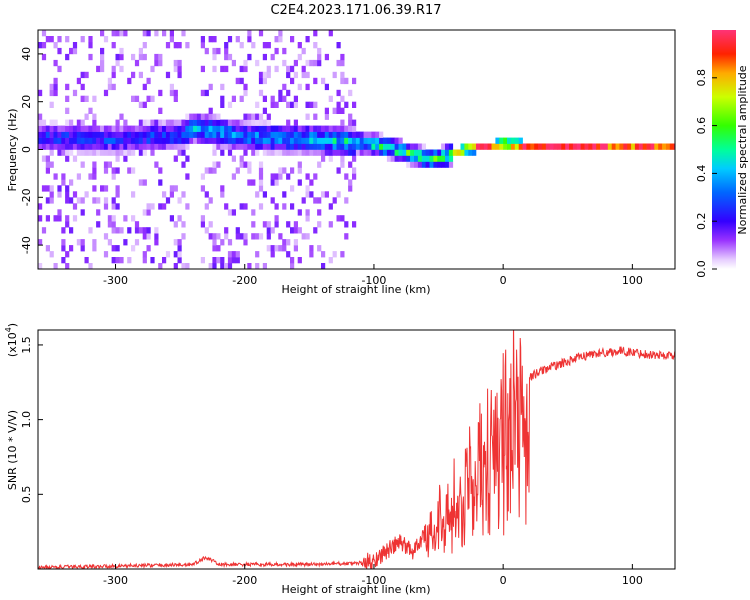 Image resolution: width=750 pixels, height=600 pixels. What do you see at coordinates (115, 580) in the screenshot?
I see `x-tick-label: -300` at bounding box center [115, 580].